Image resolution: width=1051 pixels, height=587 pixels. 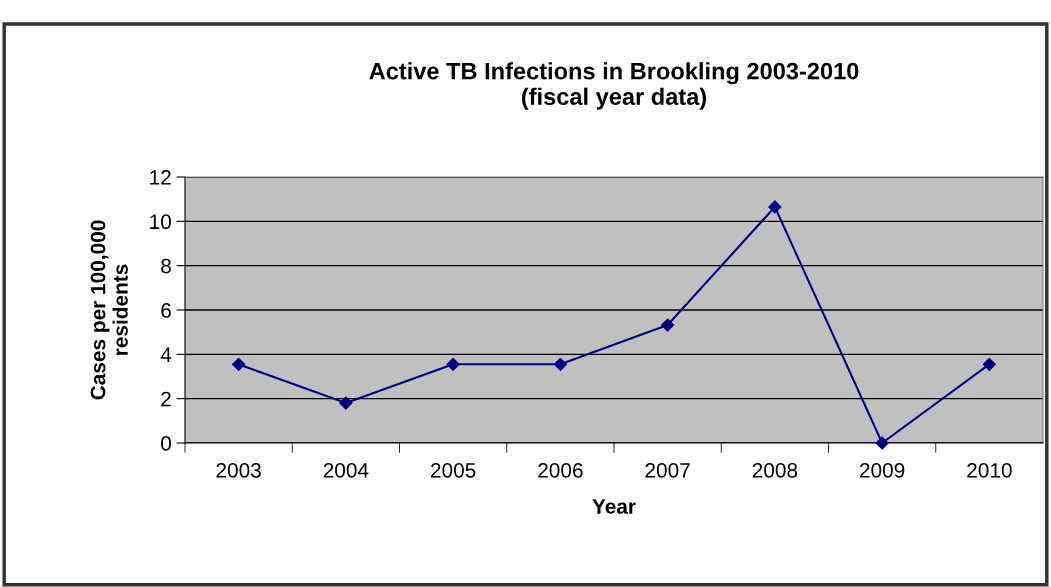 What do you see at coordinates (166, 354) in the screenshot?
I see `y-tick-label: 4` at bounding box center [166, 354].